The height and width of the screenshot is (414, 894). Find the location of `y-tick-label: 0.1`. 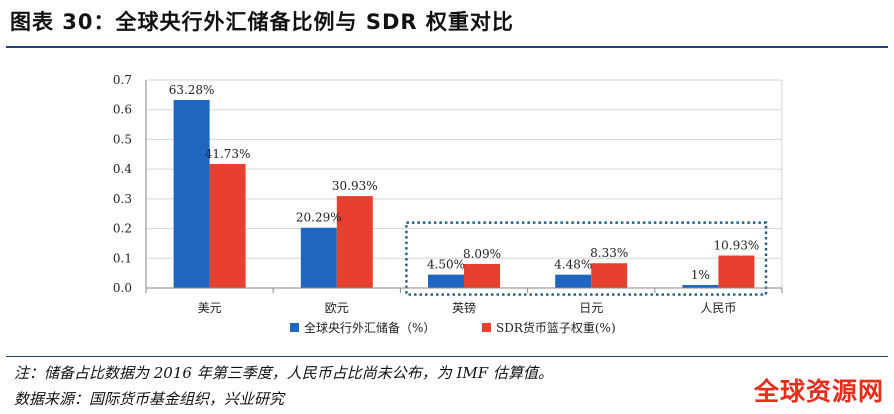

y-tick-label: 0.1 is located at coordinates (122, 258).